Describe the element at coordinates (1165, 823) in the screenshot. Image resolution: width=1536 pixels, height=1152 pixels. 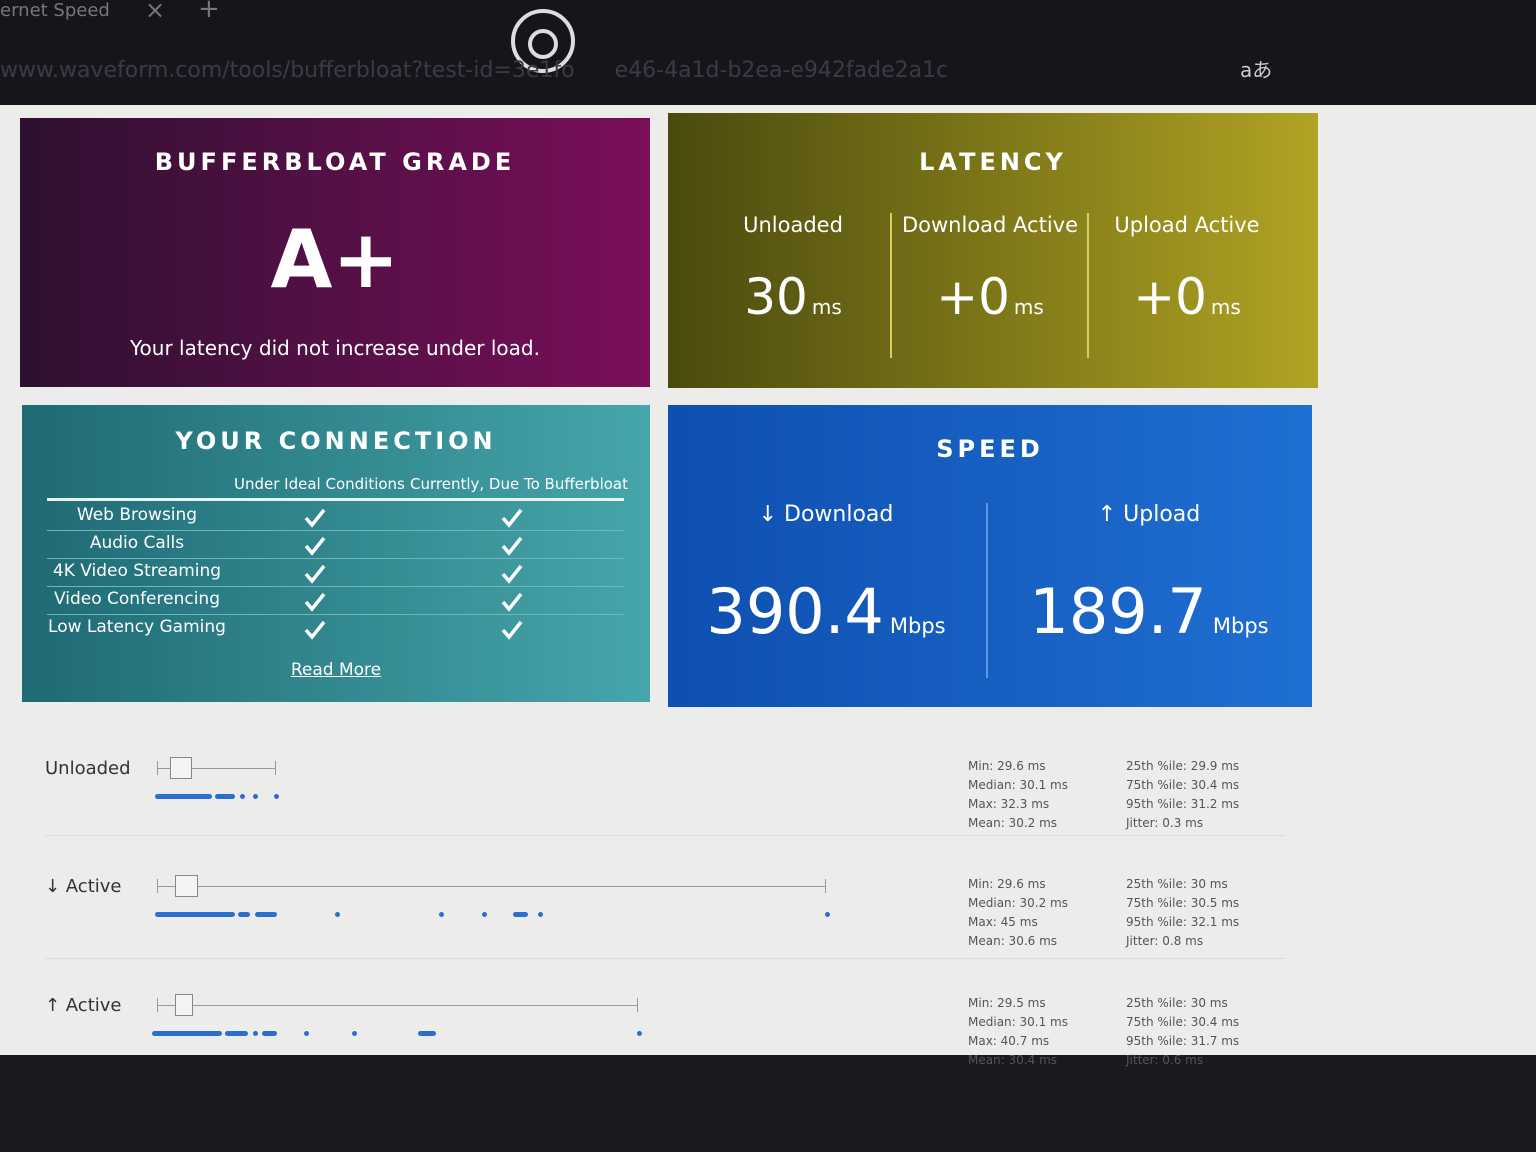
I see `percentile: Jitter: 0.3 ms` at that location.